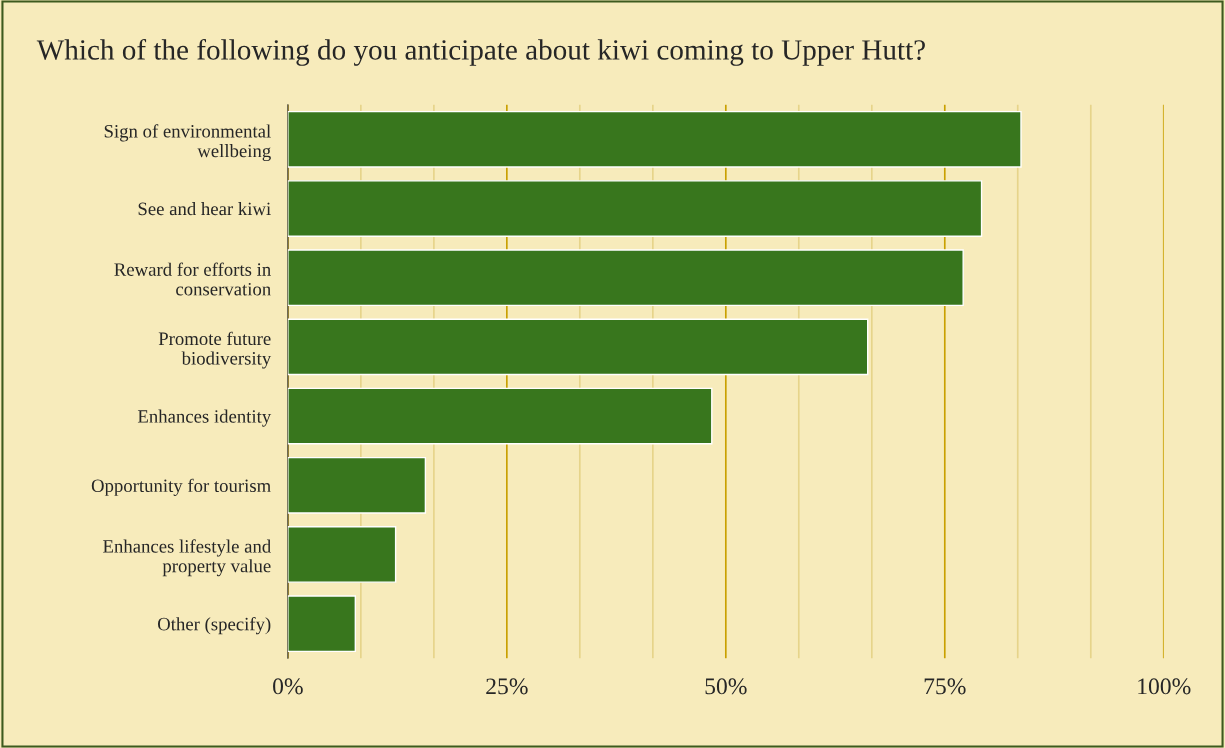 Image resolution: width=1225 pixels, height=748 pixels. I want to click on x-tick-label: 75%, so click(945, 686).